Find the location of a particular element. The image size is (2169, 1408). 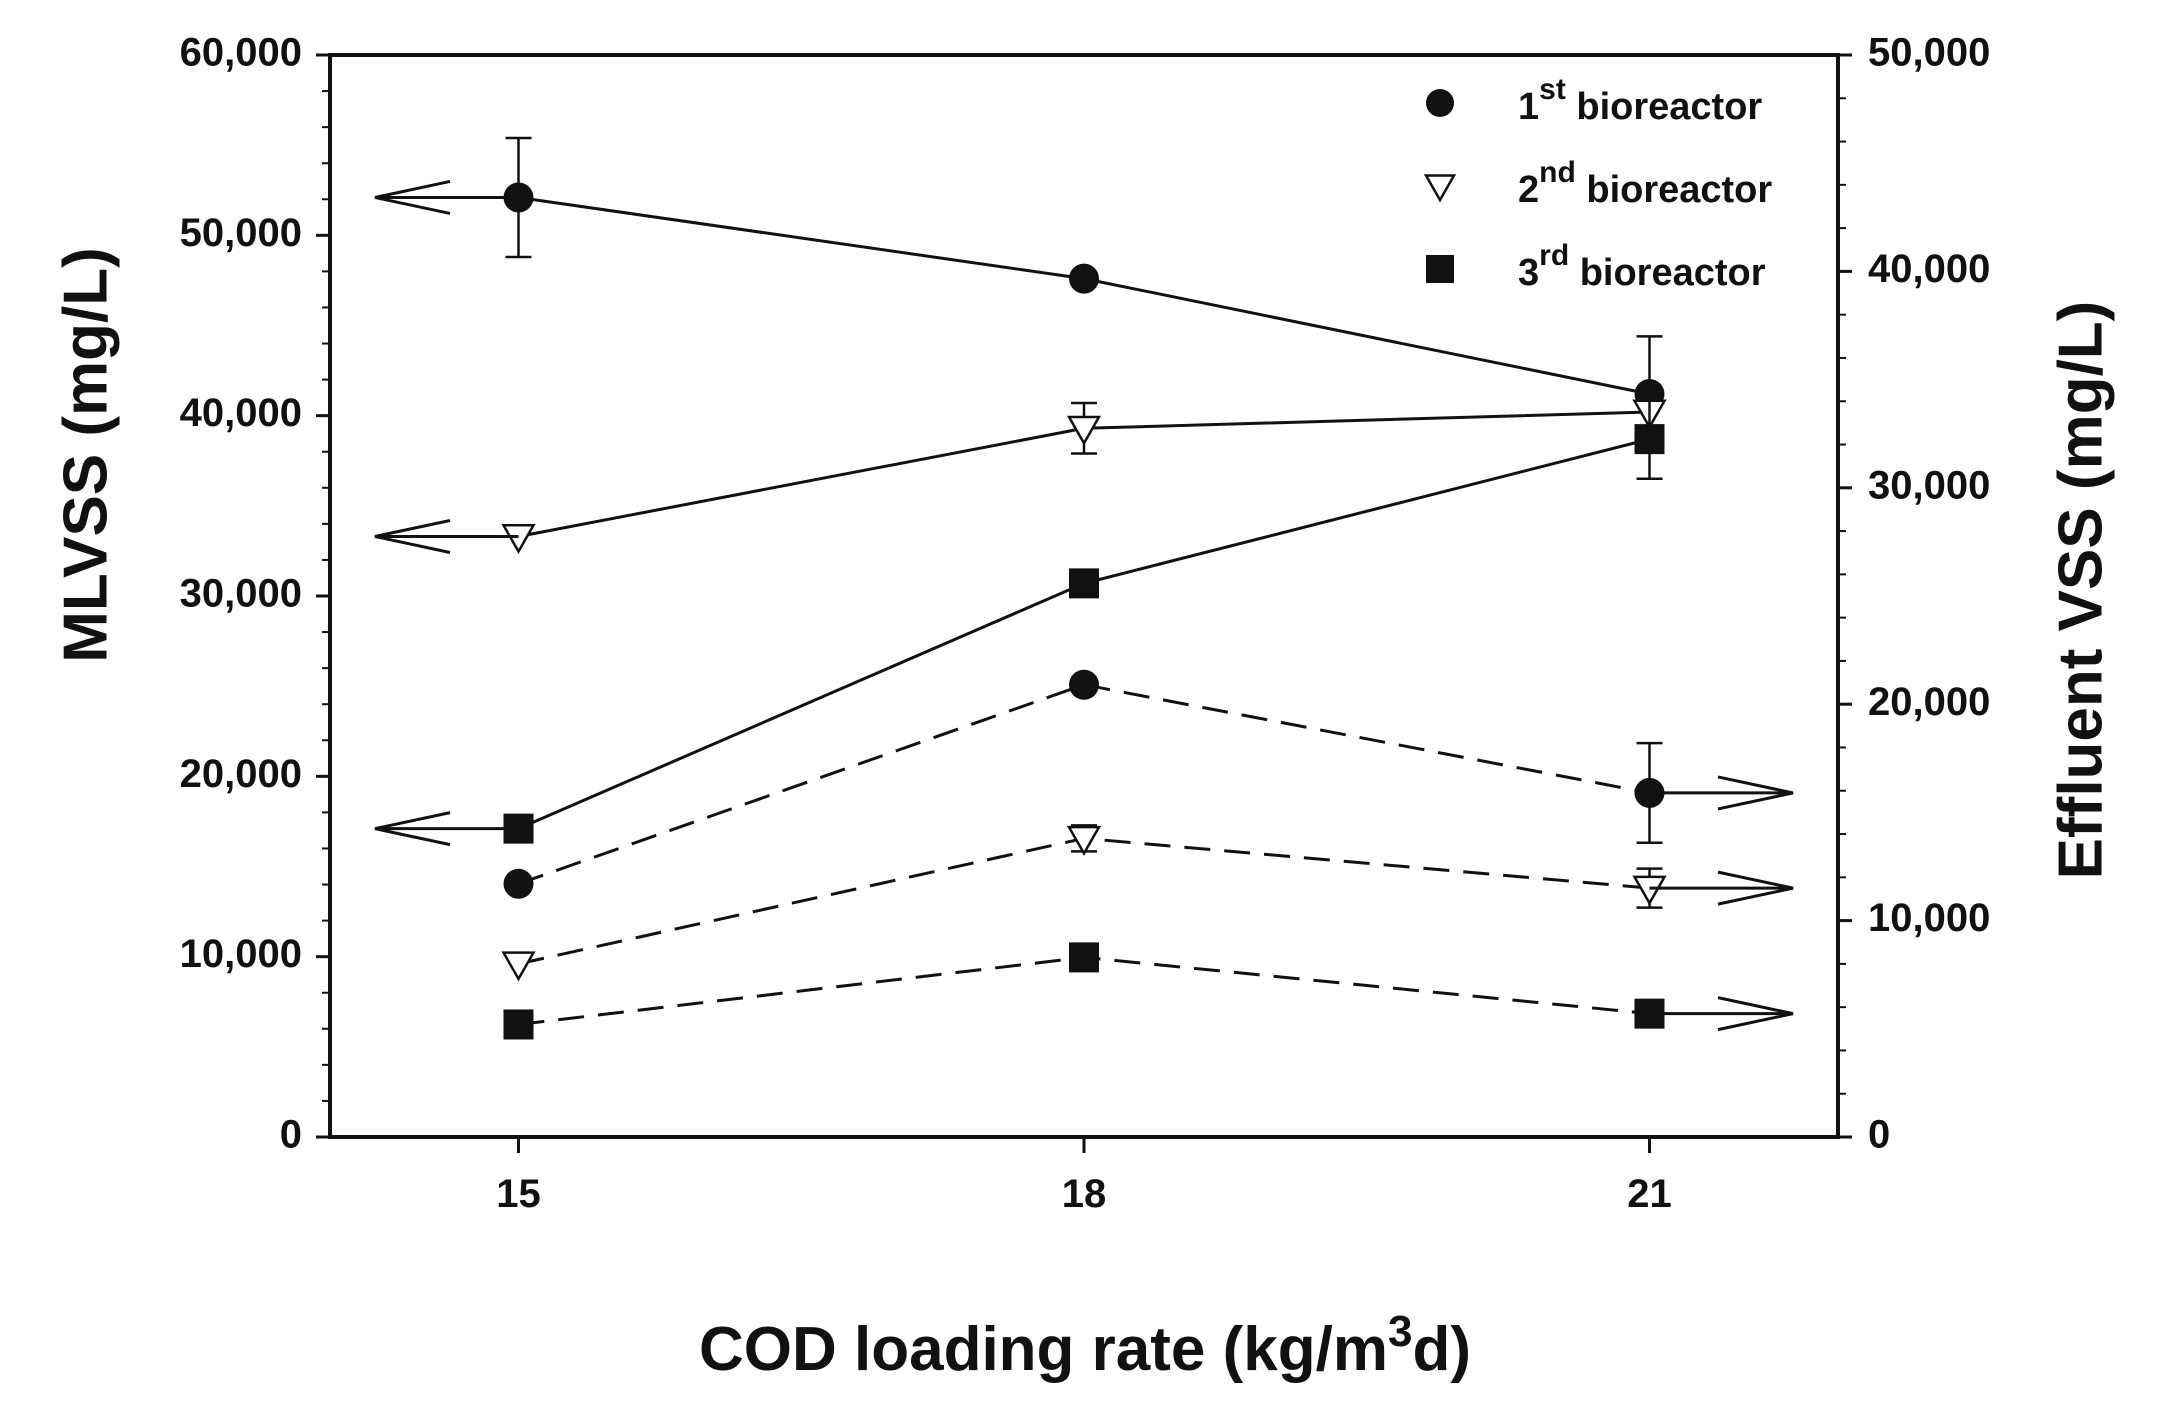

legend-label-ordinal: st is located at coordinates (1552, 89).